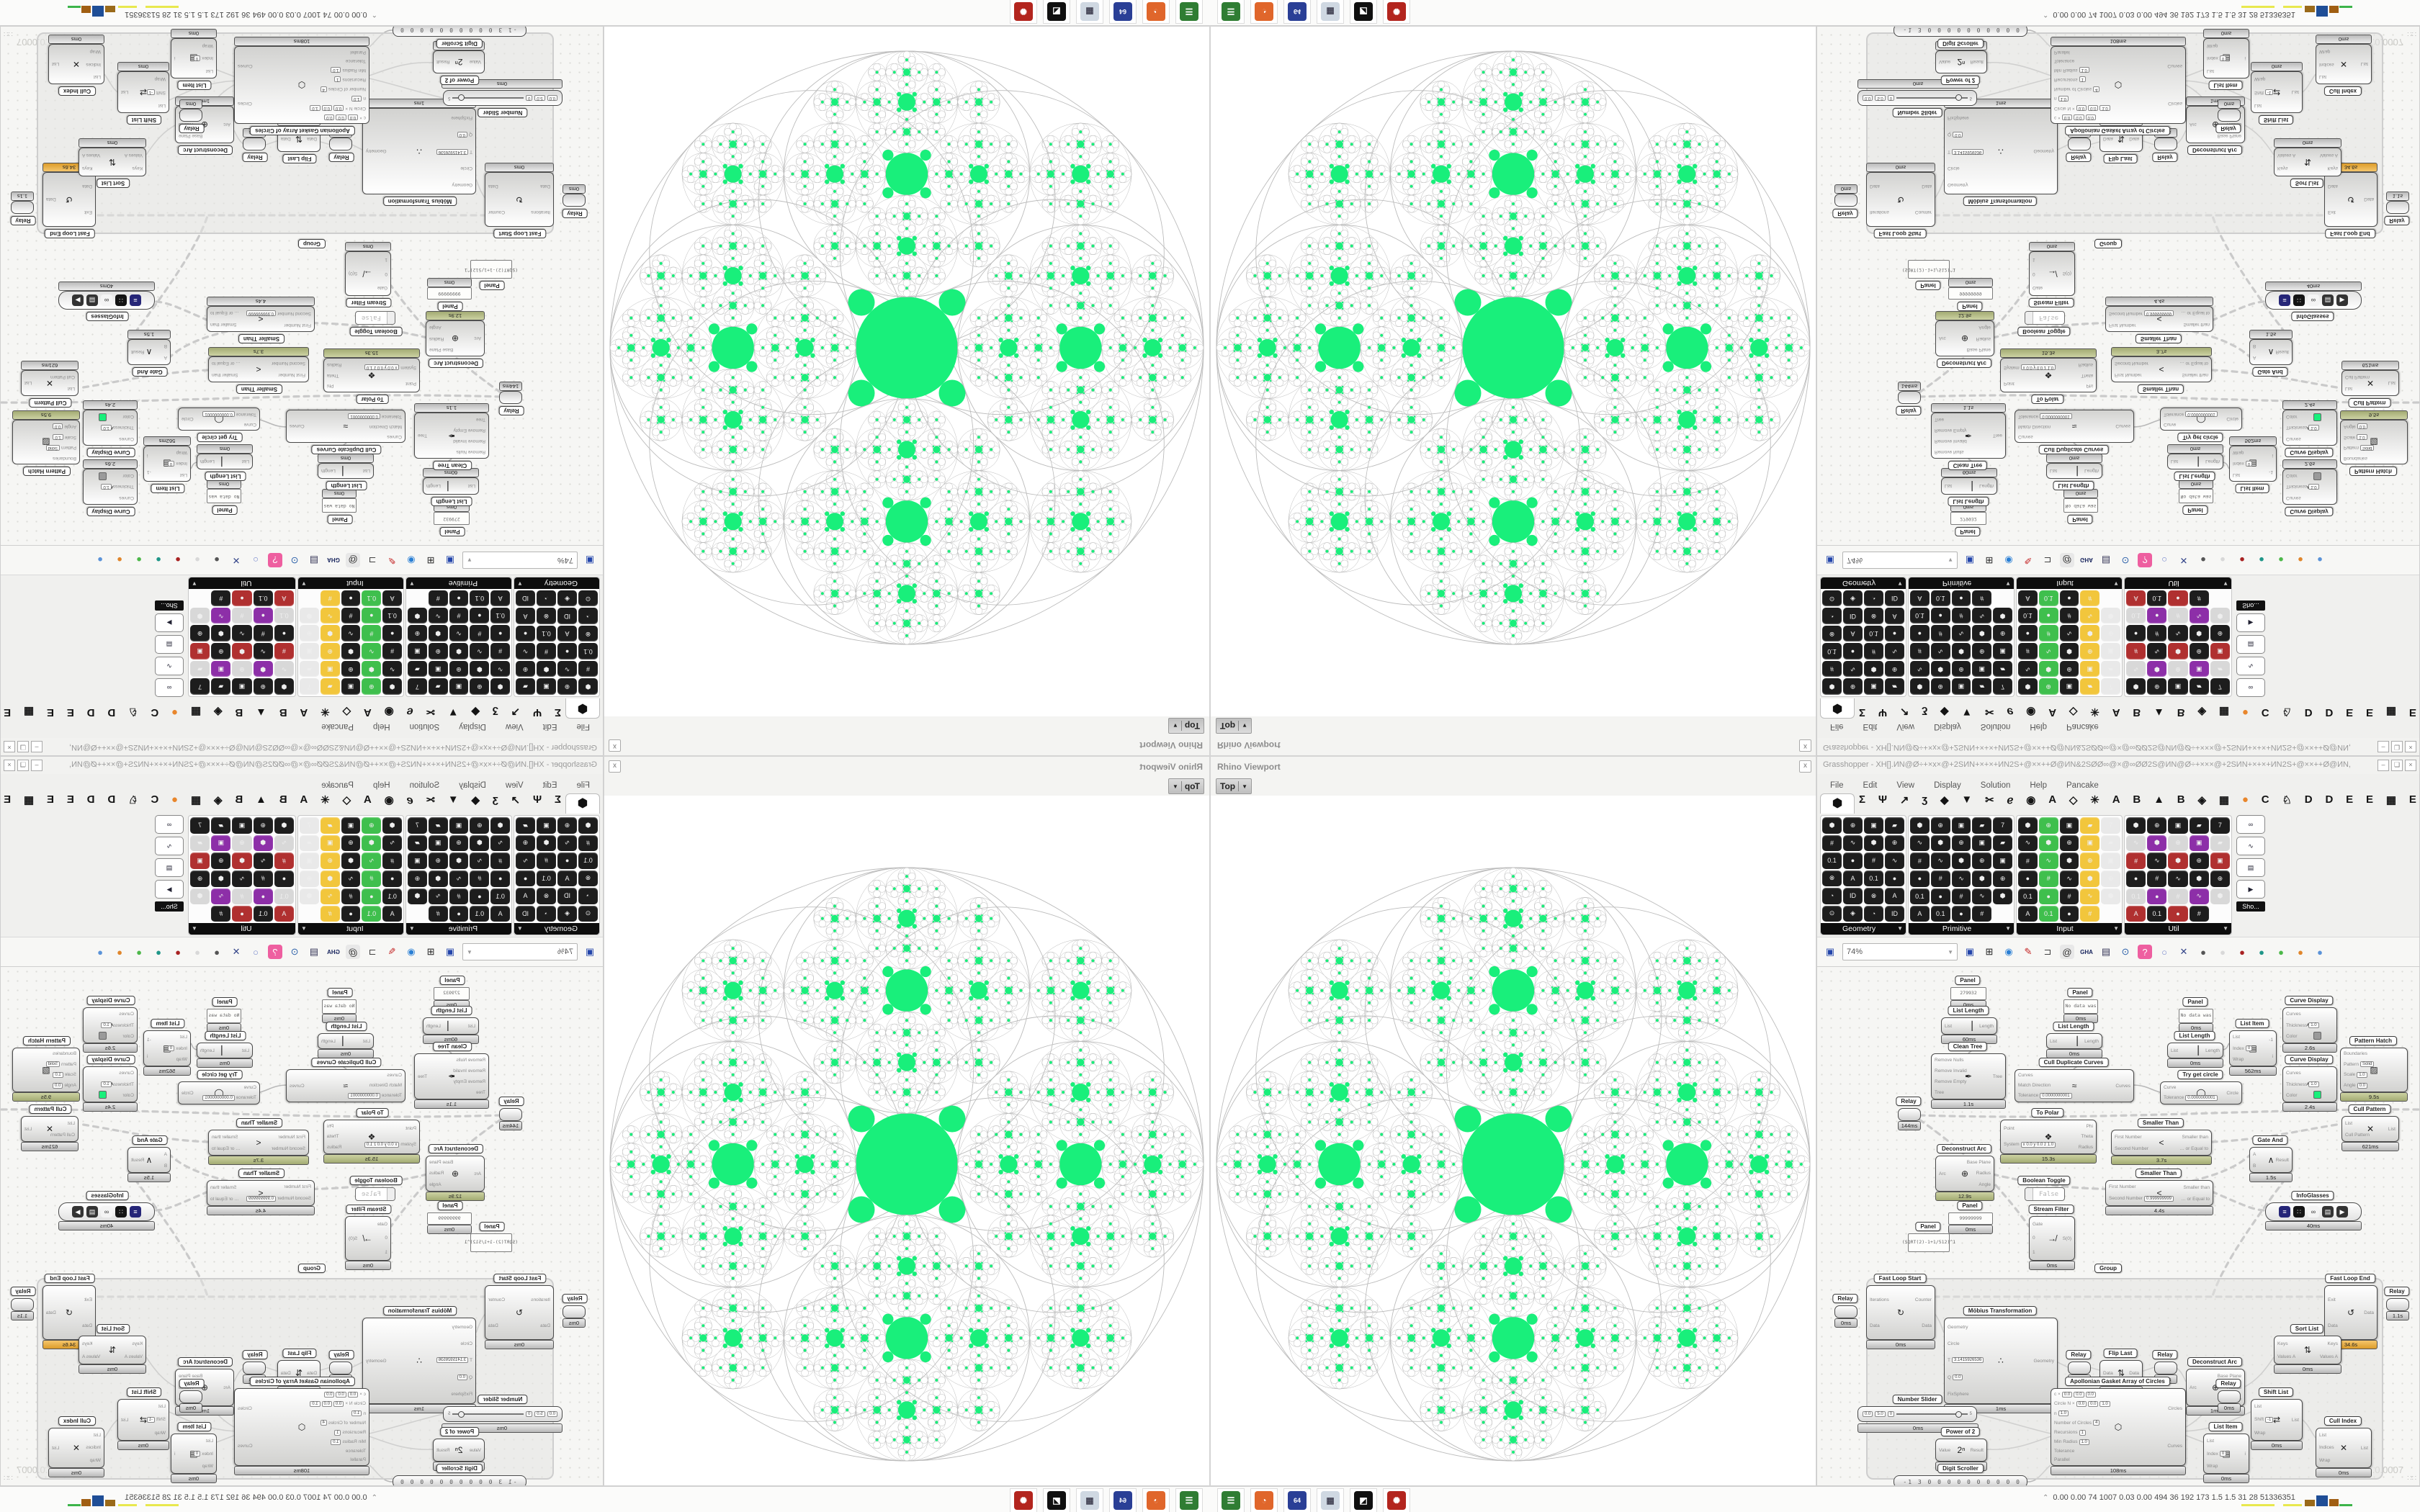 The width and height of the screenshot is (2420, 1512). I want to click on category-tab-9: A, so click(367, 712).